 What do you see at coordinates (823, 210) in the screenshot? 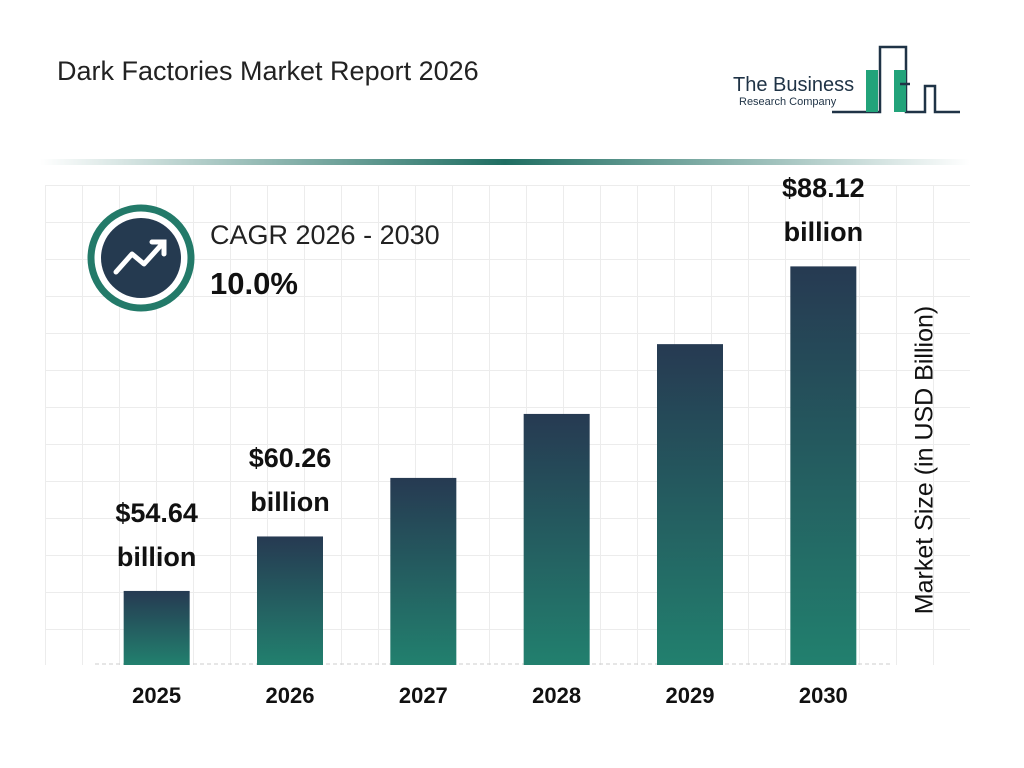
I see `value-label: $88.12 billion` at bounding box center [823, 210].